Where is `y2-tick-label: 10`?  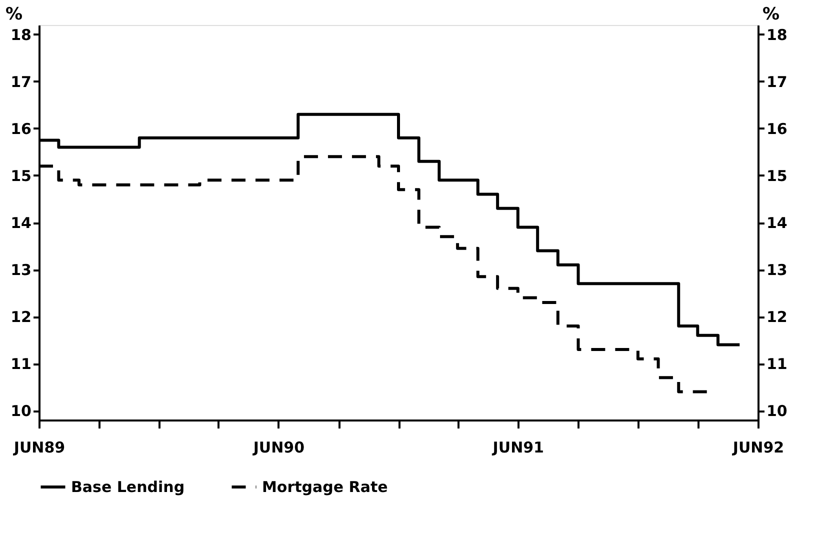 y2-tick-label: 10 is located at coordinates (777, 411).